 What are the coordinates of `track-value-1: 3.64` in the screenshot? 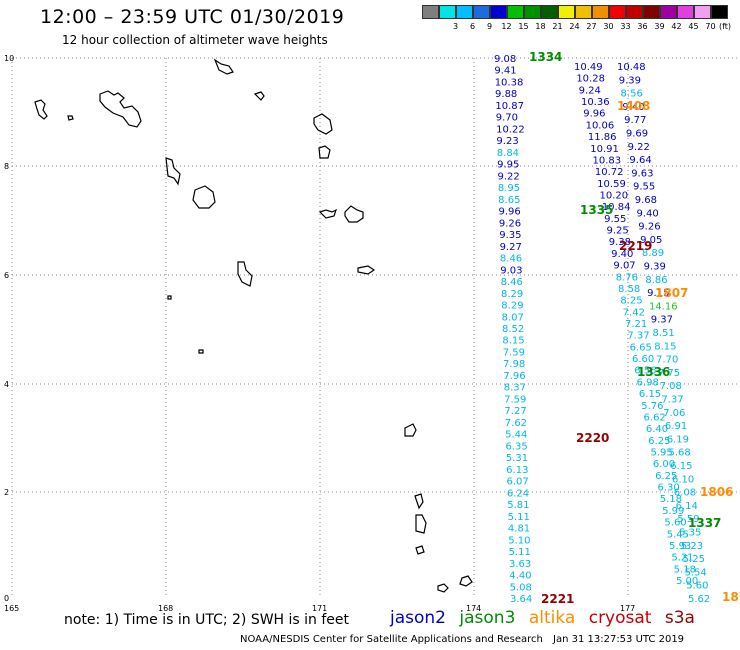 It's located at (521, 599).